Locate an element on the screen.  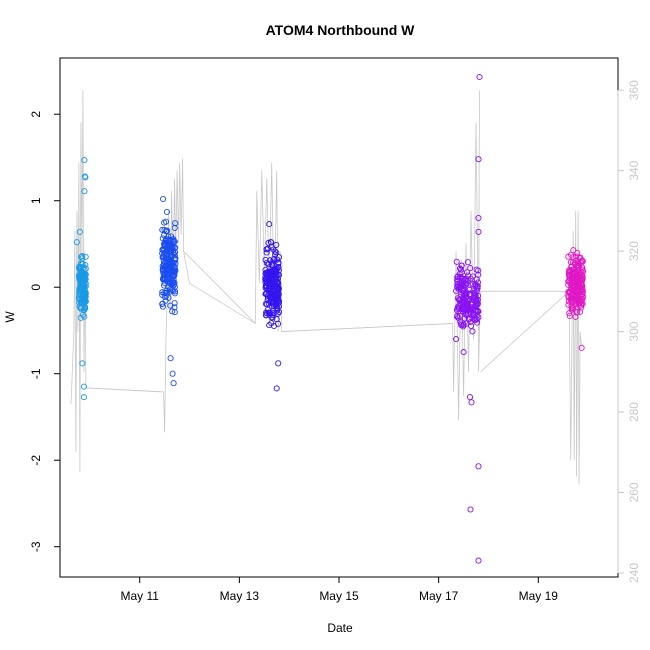
x-tick-label: May 19 is located at coordinates (539, 596).